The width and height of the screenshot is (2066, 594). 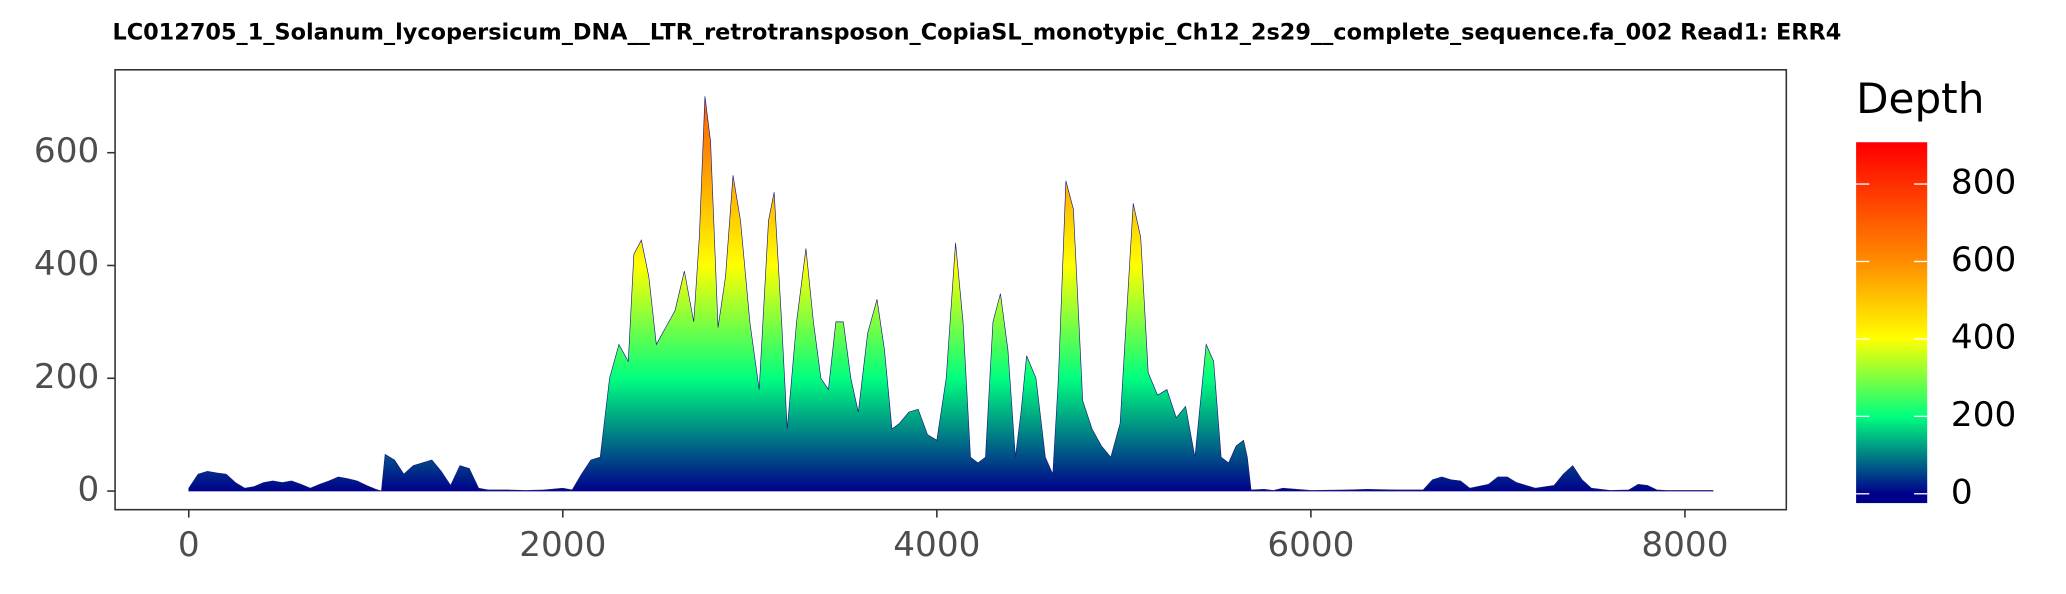 What do you see at coordinates (1983, 183) in the screenshot?
I see `colorbar-label: 800` at bounding box center [1983, 183].